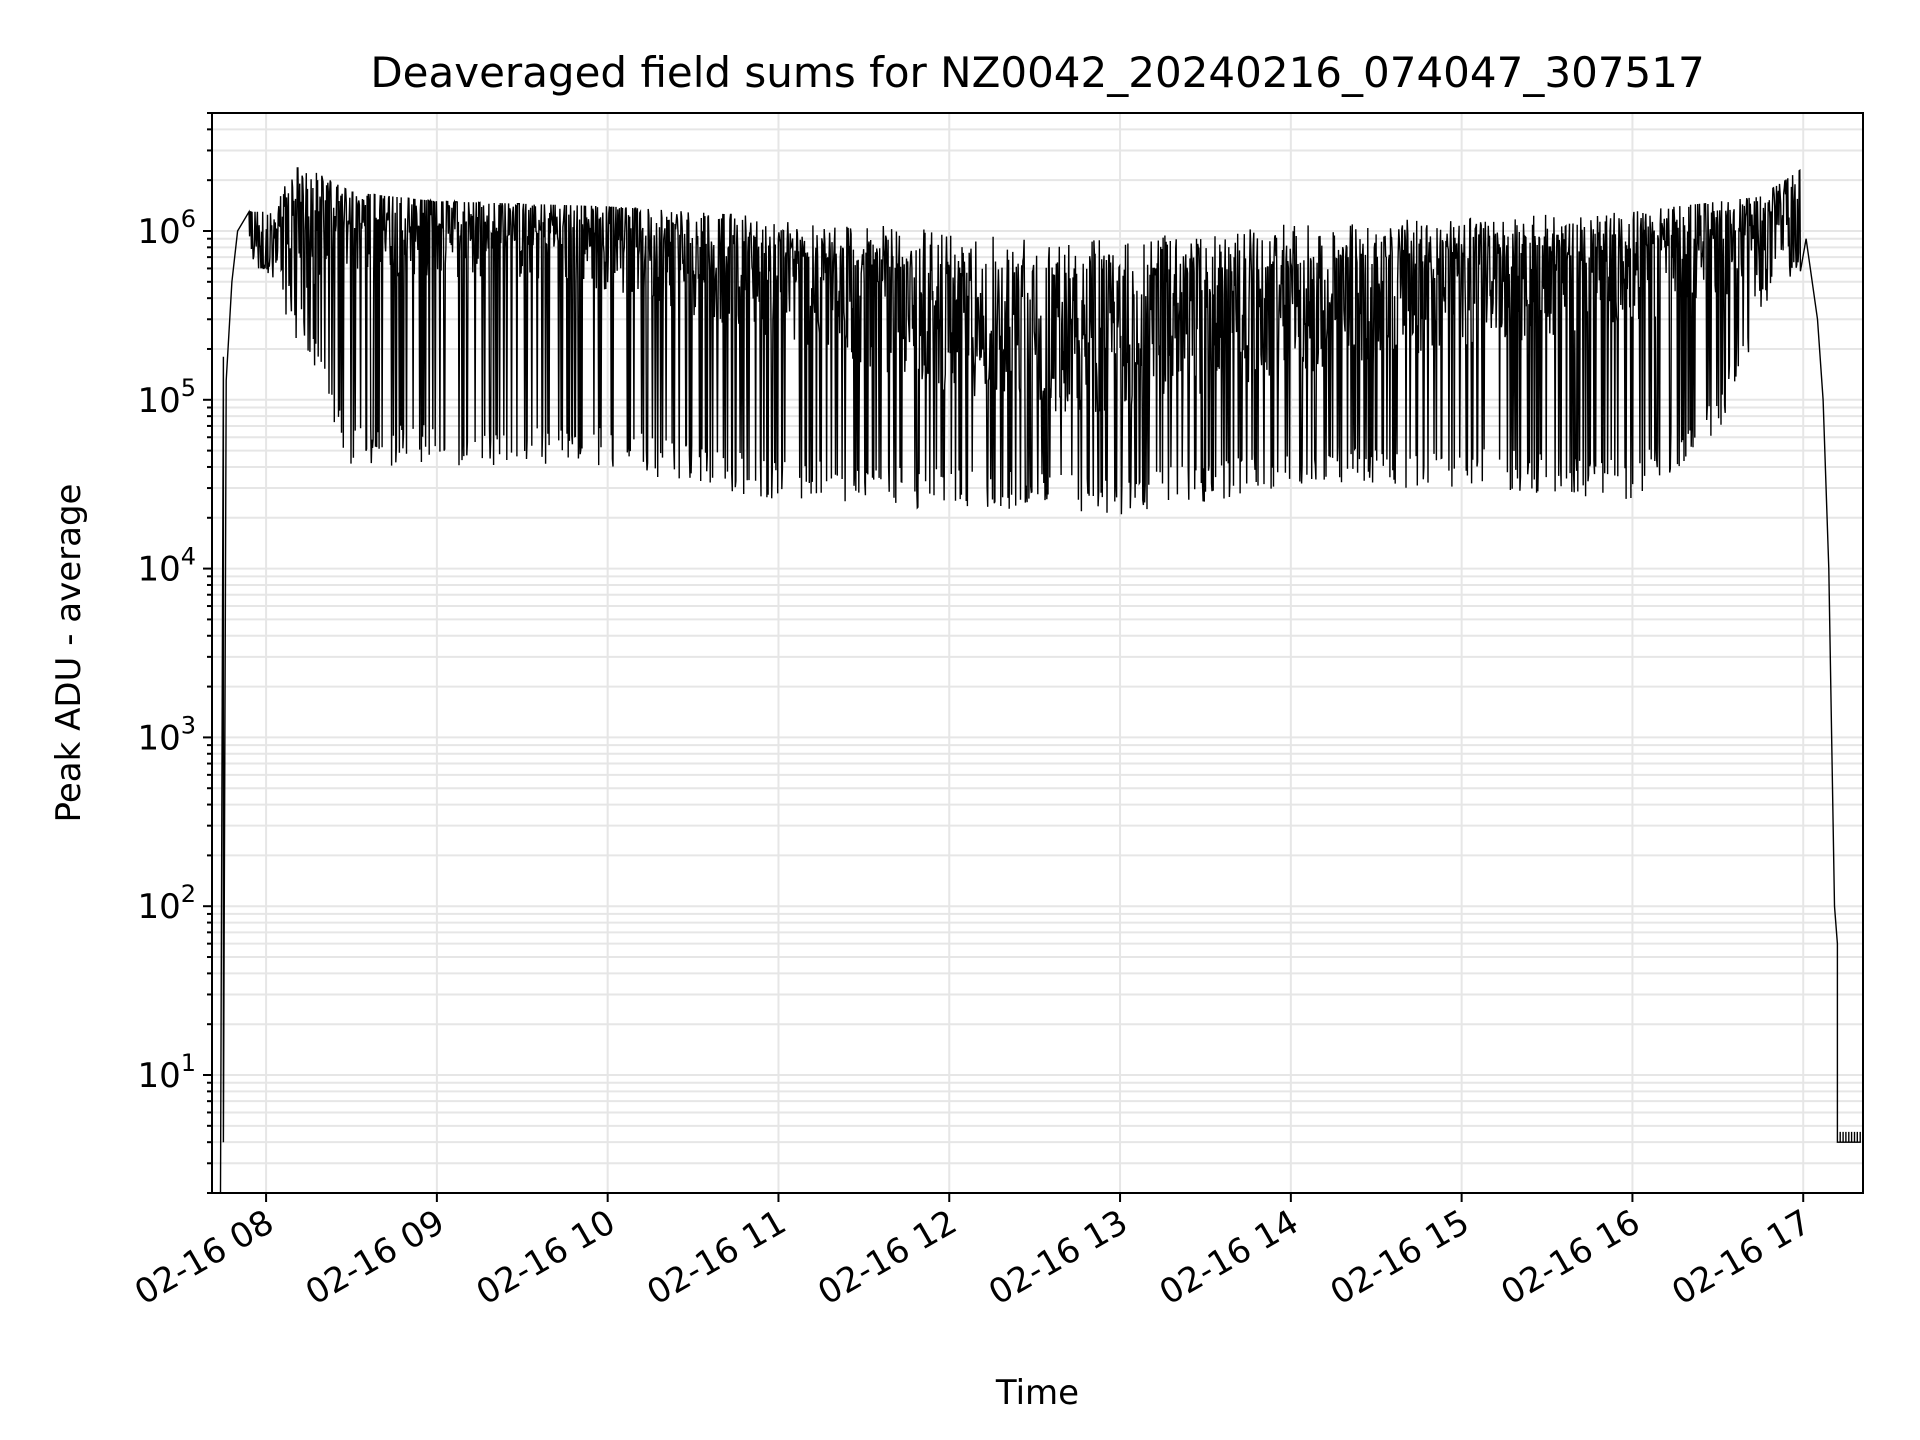  What do you see at coordinates (166, 903) in the screenshot?
I see `y-tick-label: 10²` at bounding box center [166, 903].